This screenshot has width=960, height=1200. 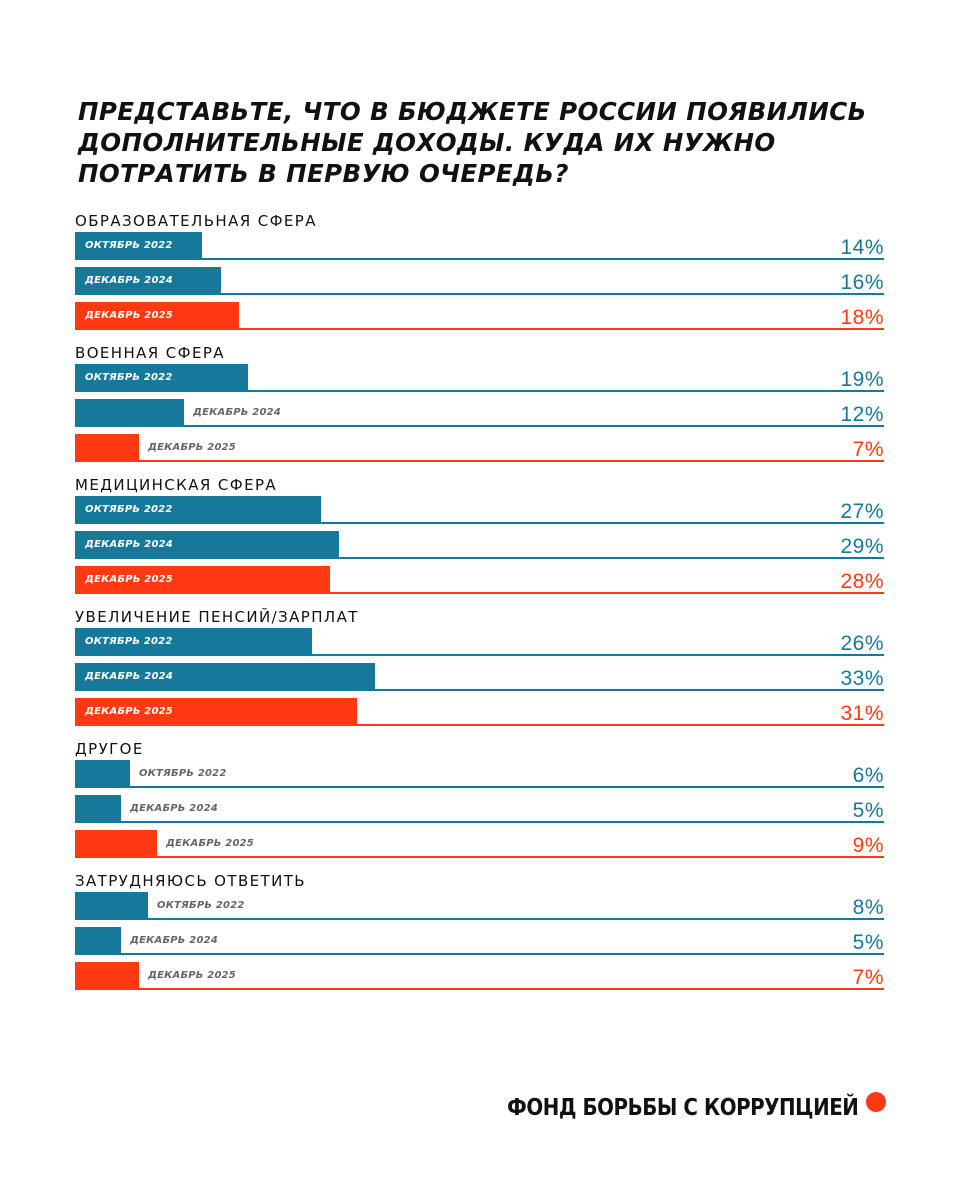 What do you see at coordinates (217, 617) in the screenshot?
I see `category-label: УВЕЛИЧЕНИЕ ПЕНСИЙ/ЗАРПЛАТ` at bounding box center [217, 617].